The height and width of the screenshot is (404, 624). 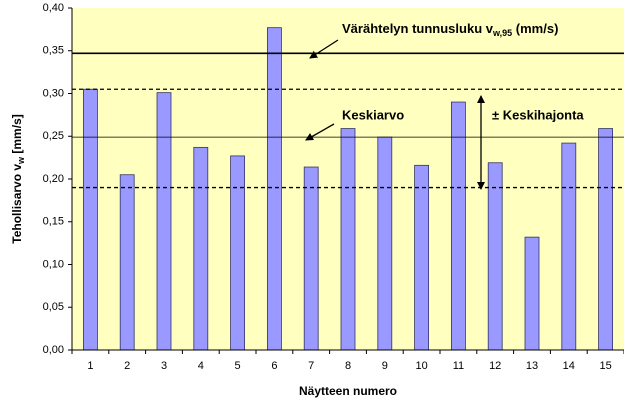 I want to click on x-tick-label: 8, so click(x=348, y=366).